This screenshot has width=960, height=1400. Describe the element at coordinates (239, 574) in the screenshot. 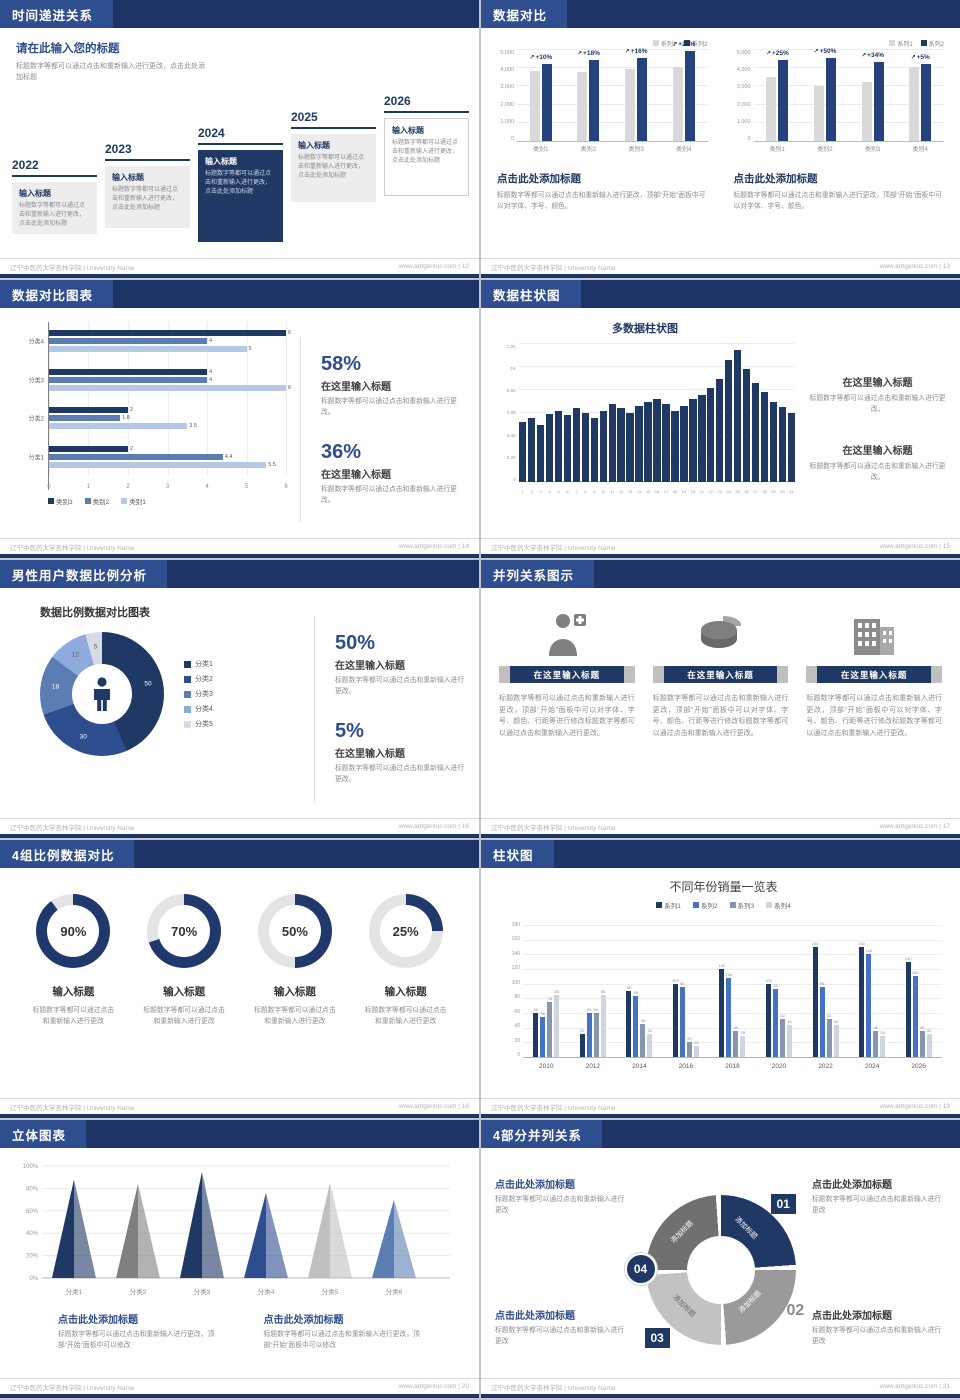

I see `slide-header-bar: 男性用户数据比例分析` at that location.